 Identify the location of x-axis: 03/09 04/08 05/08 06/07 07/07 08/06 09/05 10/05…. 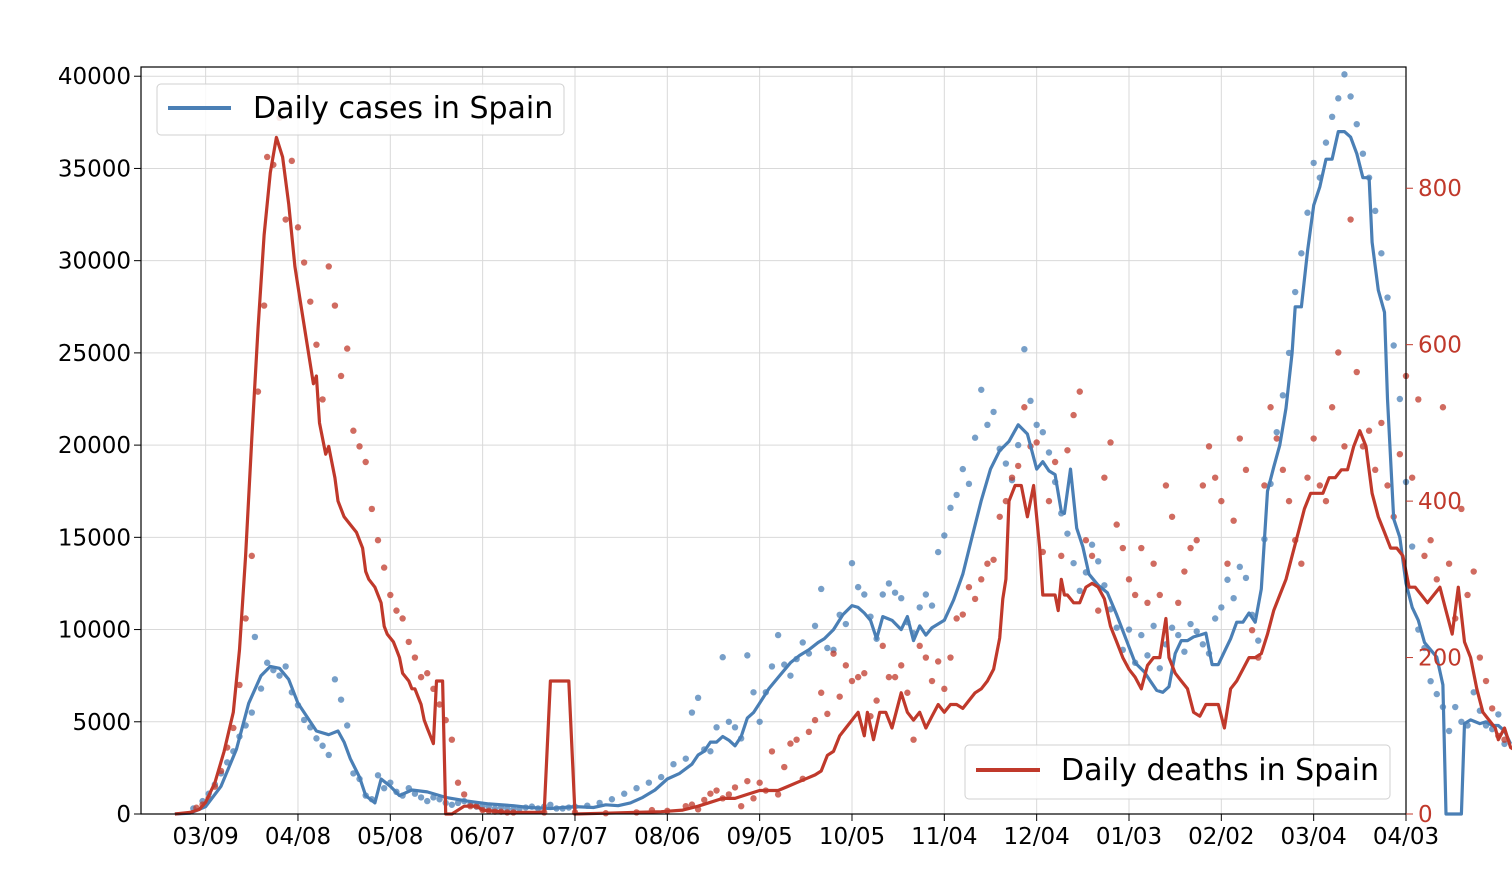
(805, 832).